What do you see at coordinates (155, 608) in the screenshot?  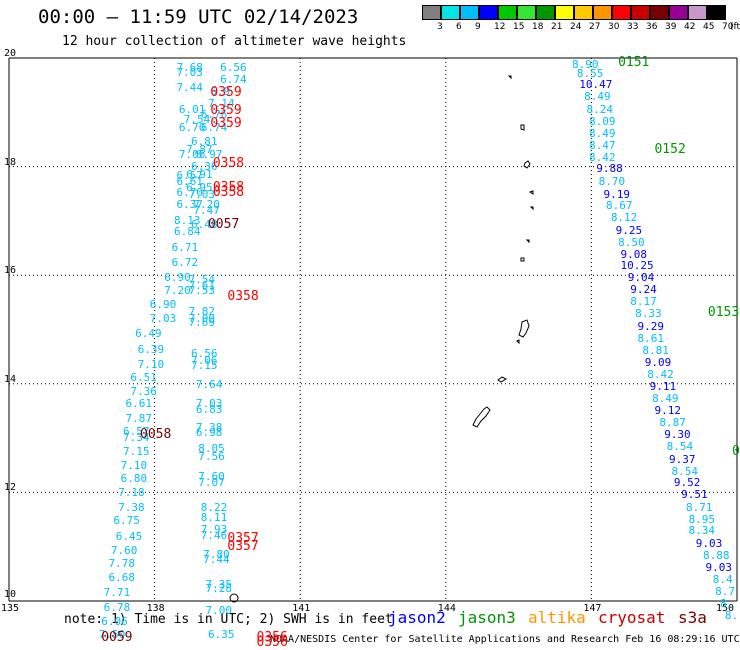 I see `x-tick-label: 138` at bounding box center [155, 608].